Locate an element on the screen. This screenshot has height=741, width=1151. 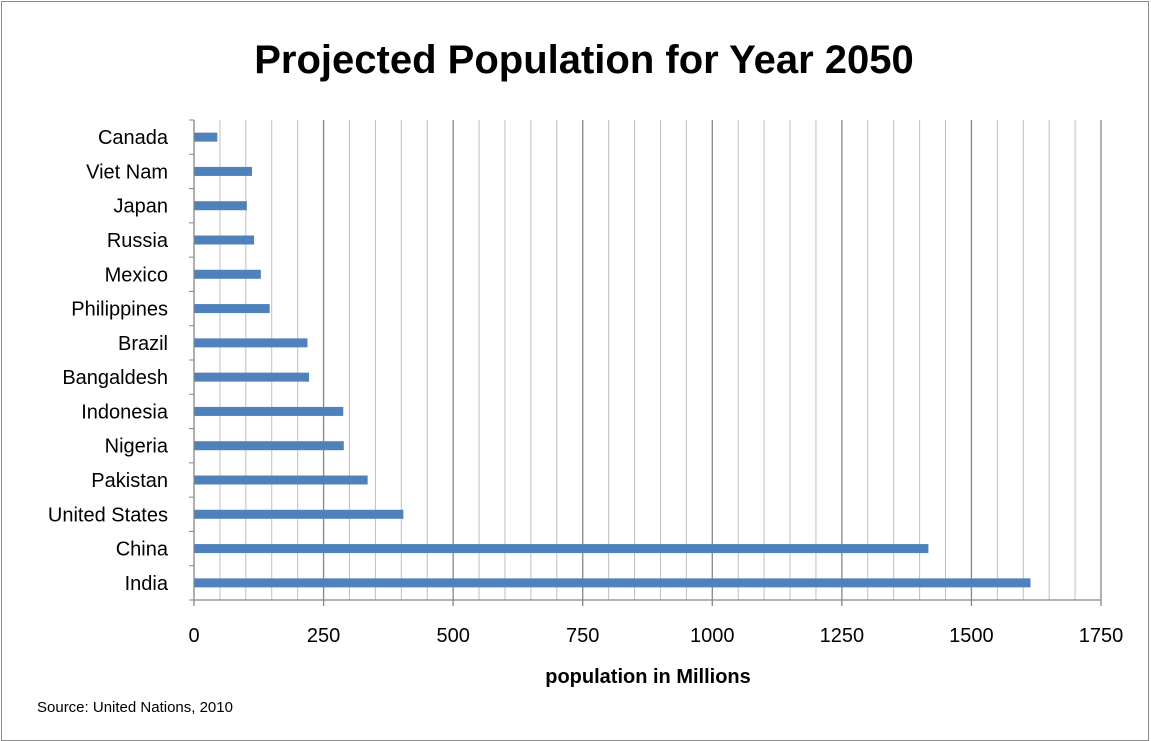
bar-russia is located at coordinates (224, 240).